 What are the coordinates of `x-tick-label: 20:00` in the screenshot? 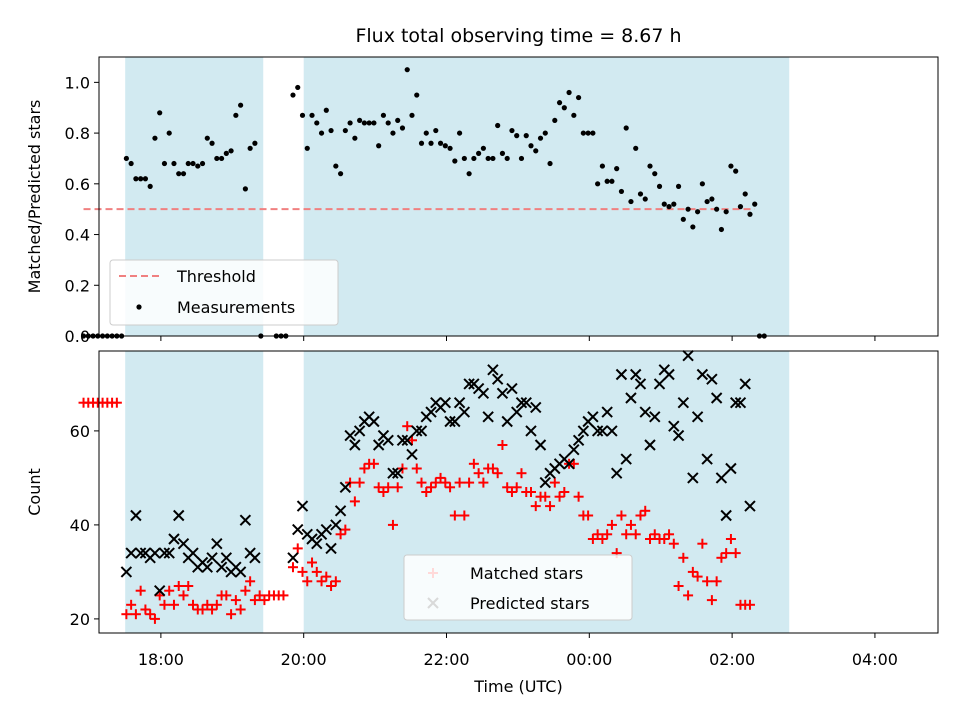 It's located at (304, 659).